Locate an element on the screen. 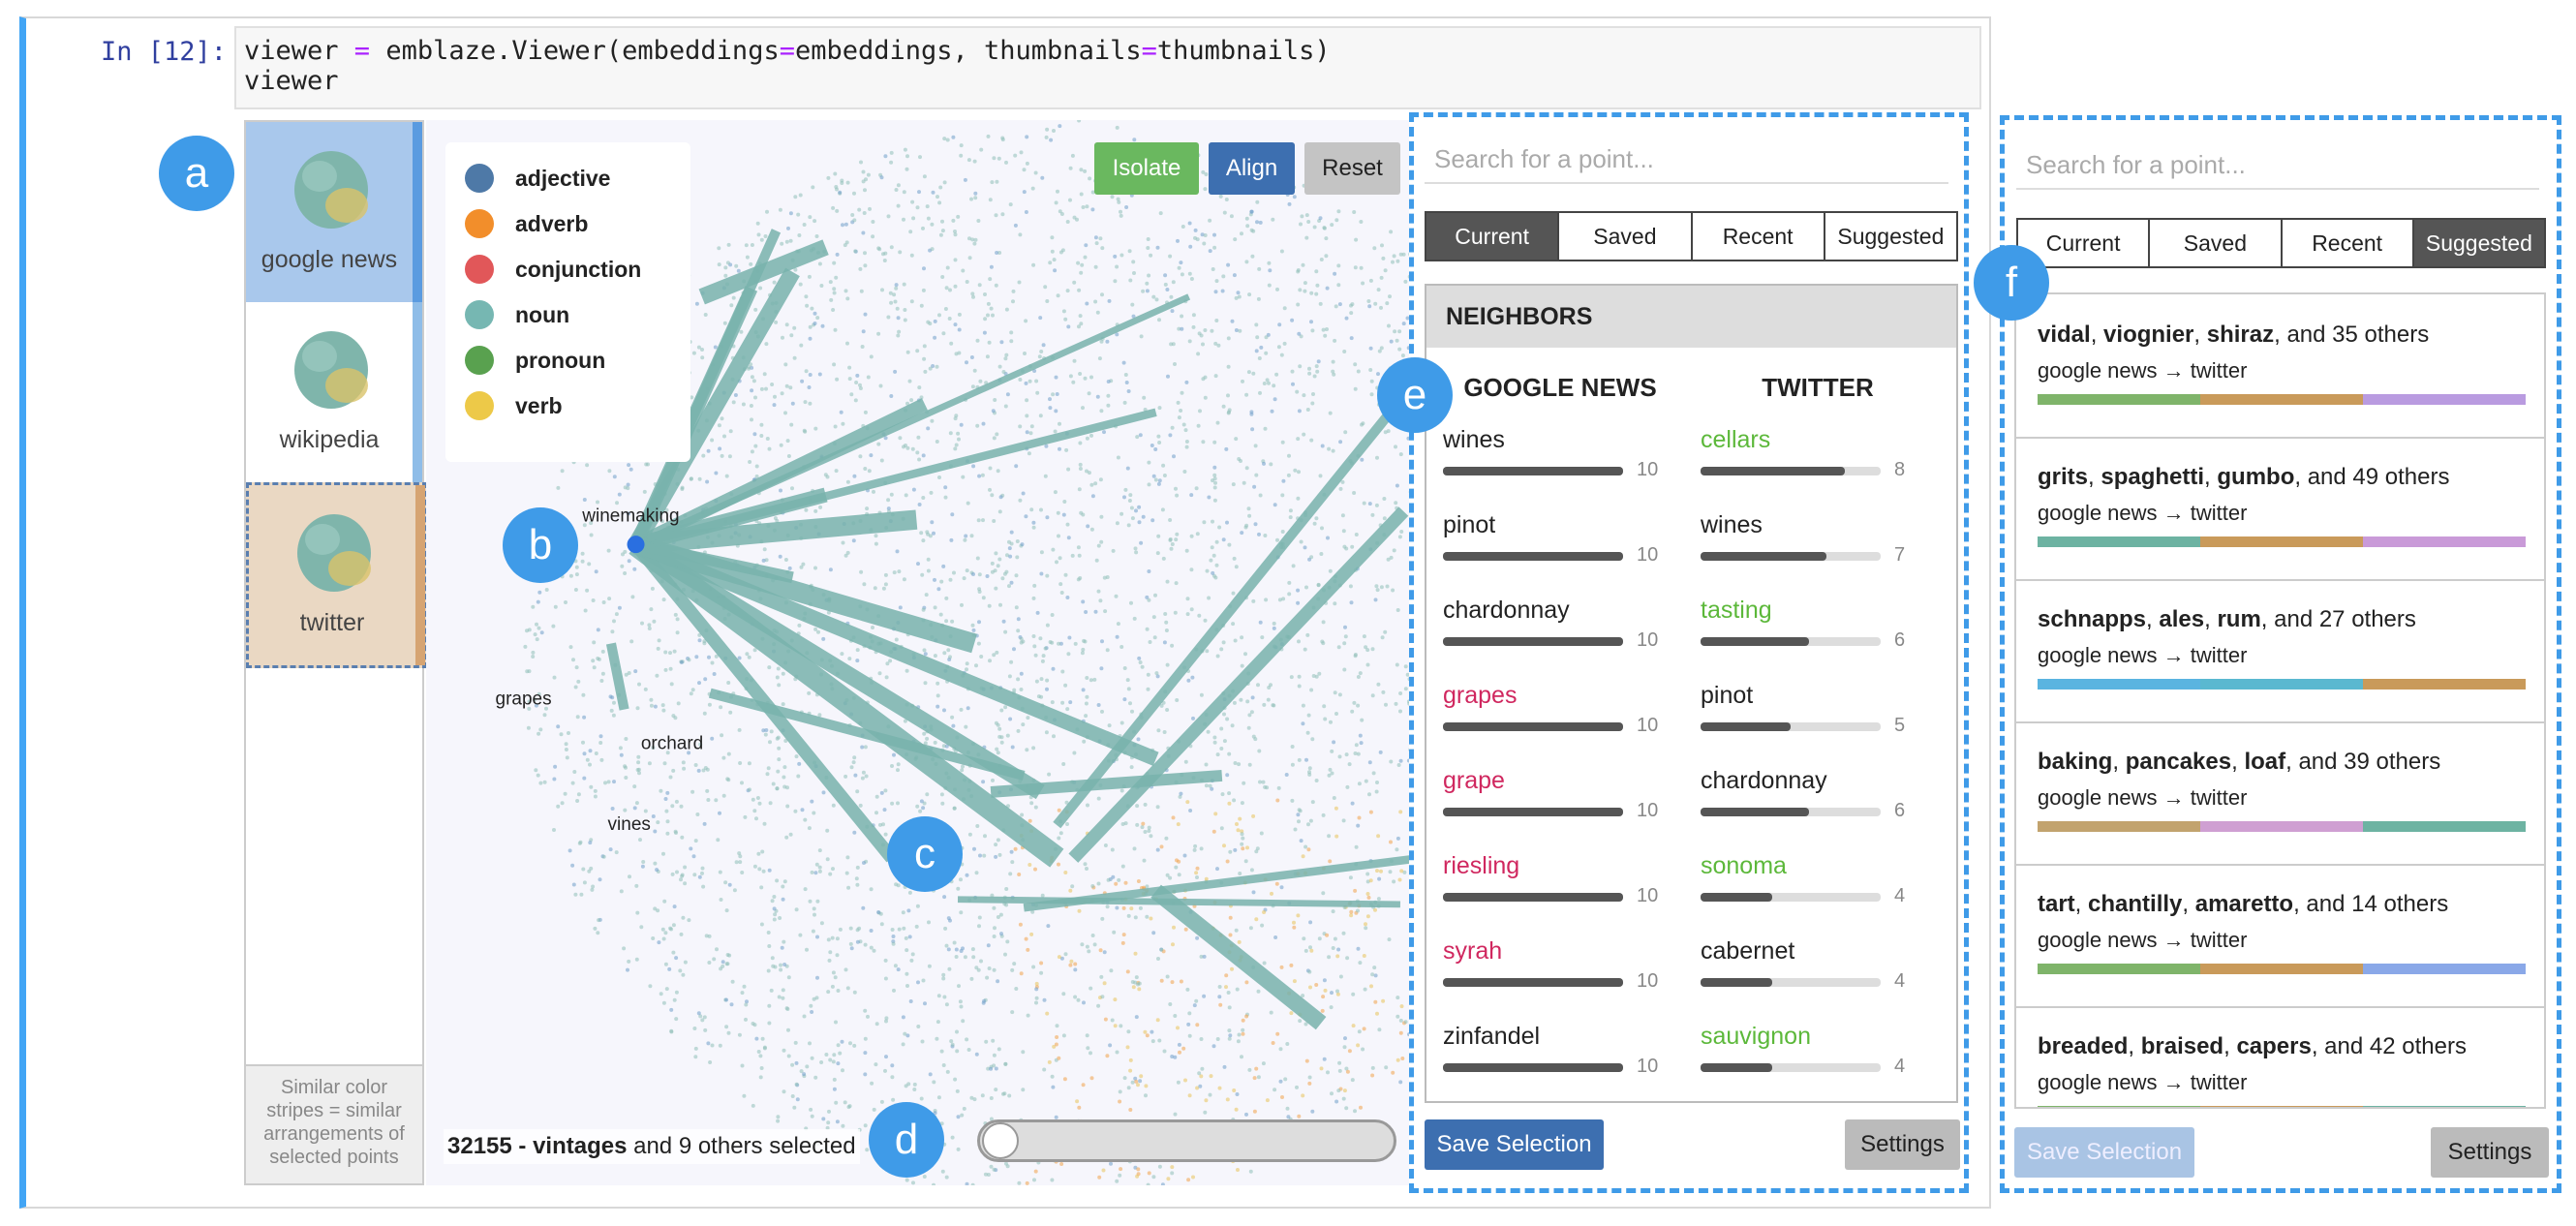  callout: c is located at coordinates (925, 854).